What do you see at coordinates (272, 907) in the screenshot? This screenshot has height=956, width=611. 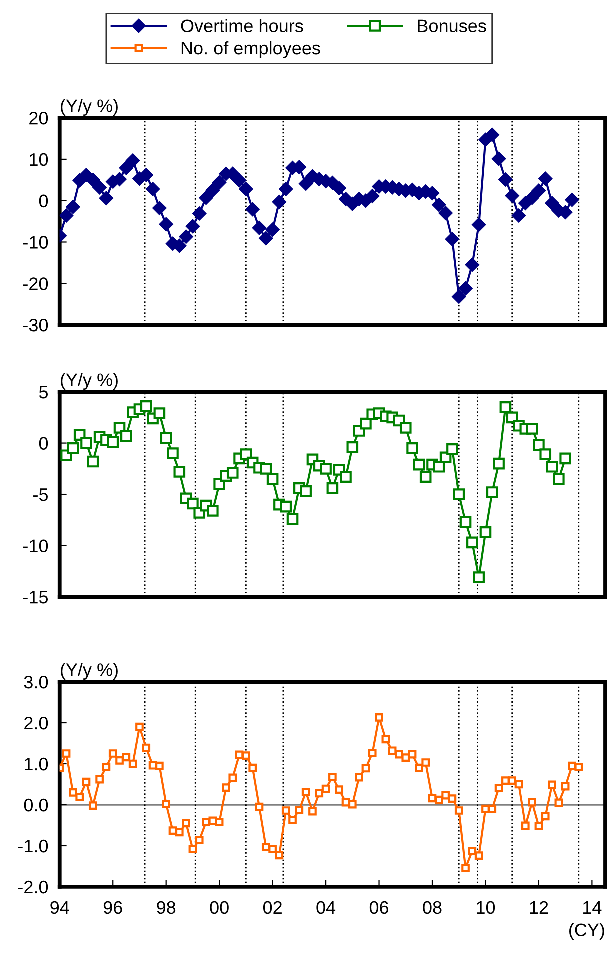 I see `x-tick-label: 02` at bounding box center [272, 907].